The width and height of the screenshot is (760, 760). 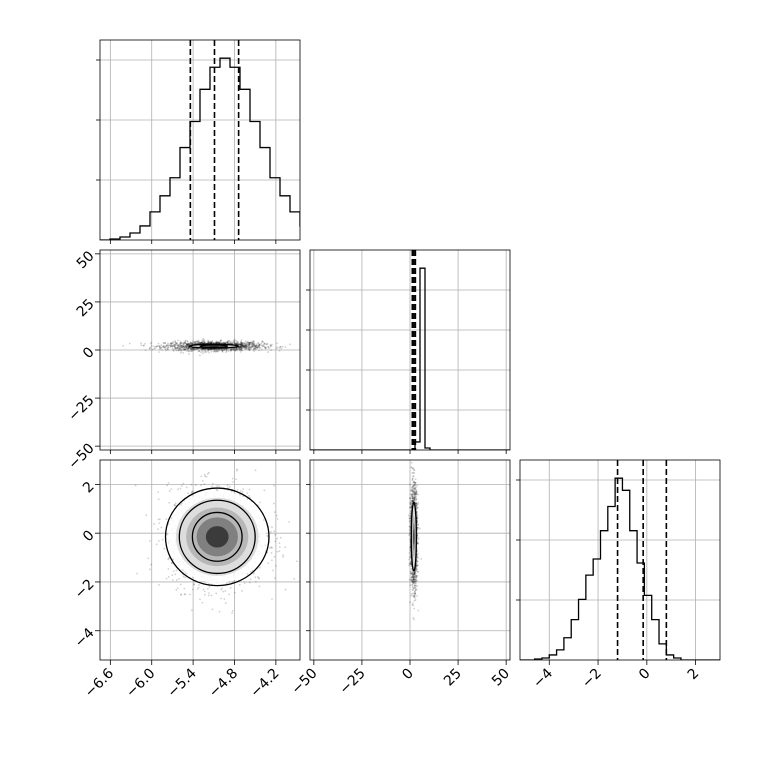 What do you see at coordinates (89, 488) in the screenshot?
I see `y-tick-label-2-3: 2` at bounding box center [89, 488].